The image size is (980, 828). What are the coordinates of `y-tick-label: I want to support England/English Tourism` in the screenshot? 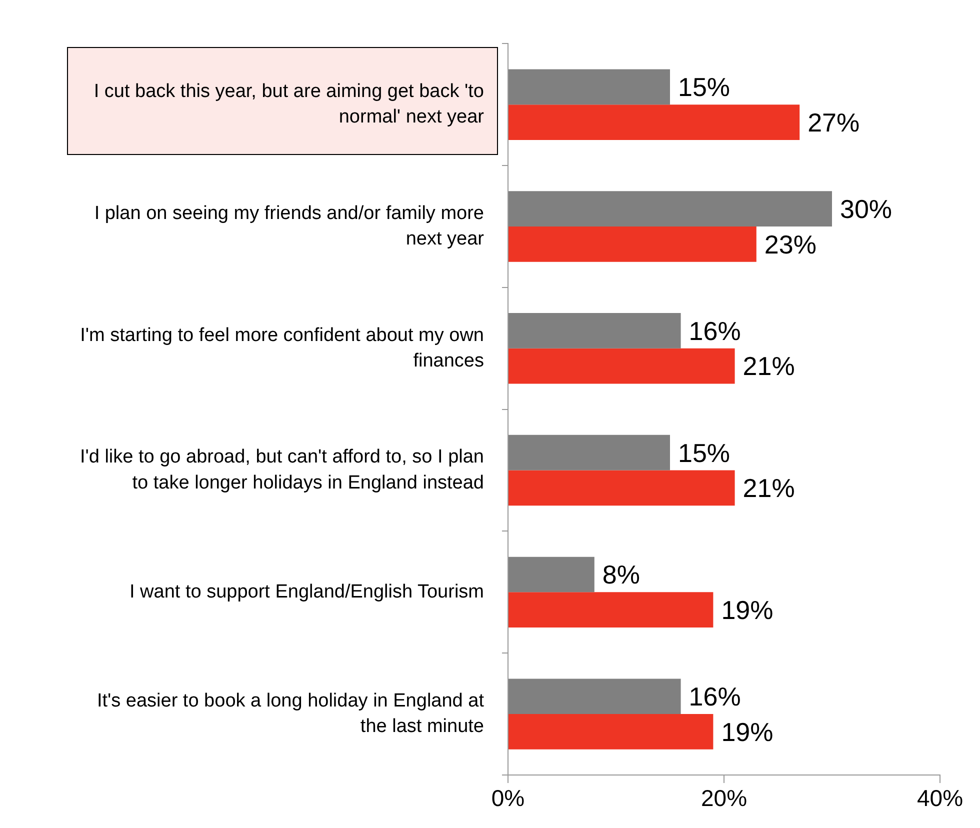 It's located at (306, 591).